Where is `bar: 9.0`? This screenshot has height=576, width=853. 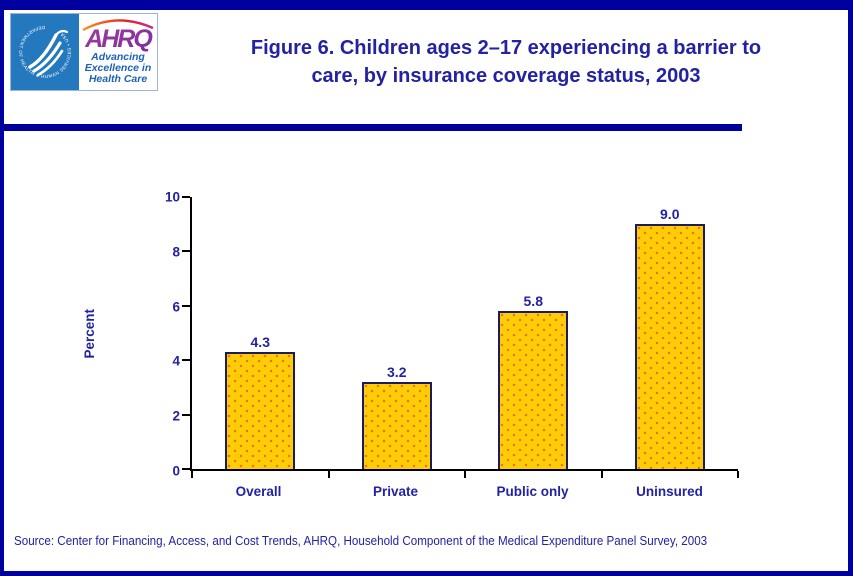 bar: 9.0 is located at coordinates (669, 337).